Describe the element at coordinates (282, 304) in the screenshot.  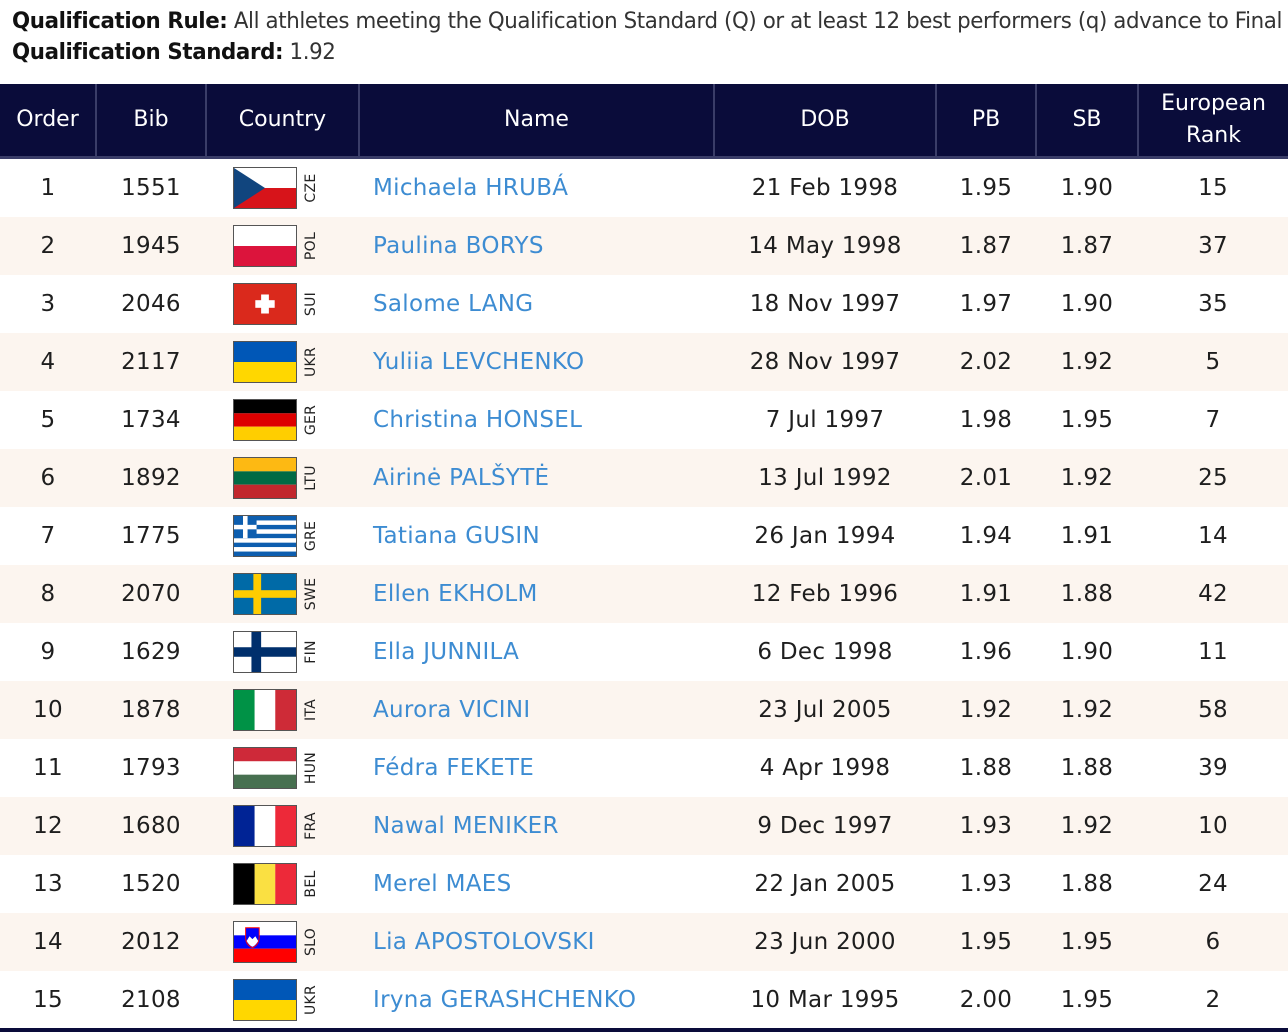
I see `cell-country: SUI` at that location.